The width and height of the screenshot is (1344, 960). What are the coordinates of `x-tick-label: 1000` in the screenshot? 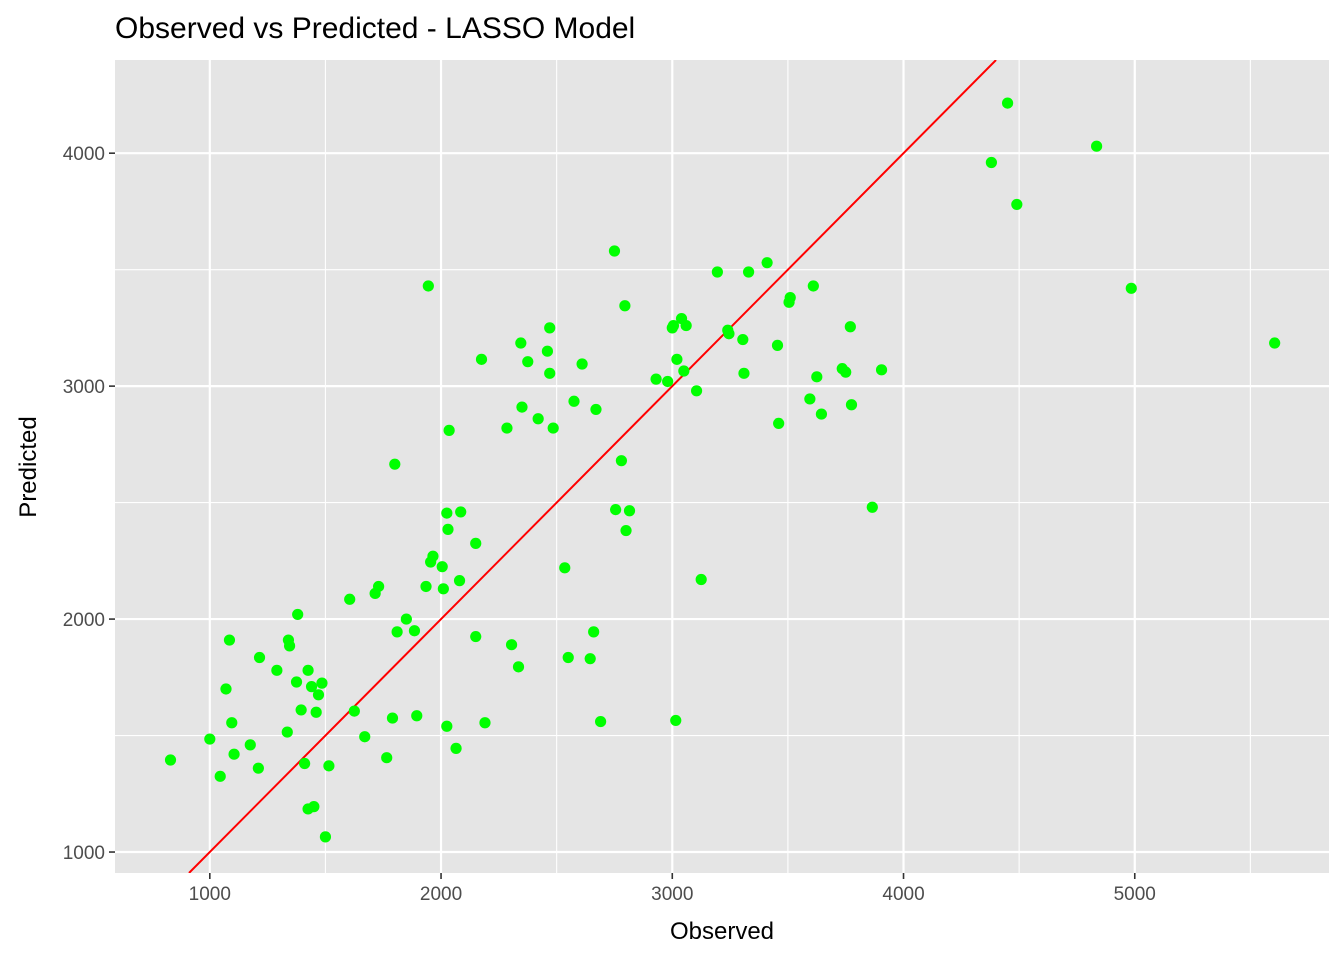 It's located at (210, 894).